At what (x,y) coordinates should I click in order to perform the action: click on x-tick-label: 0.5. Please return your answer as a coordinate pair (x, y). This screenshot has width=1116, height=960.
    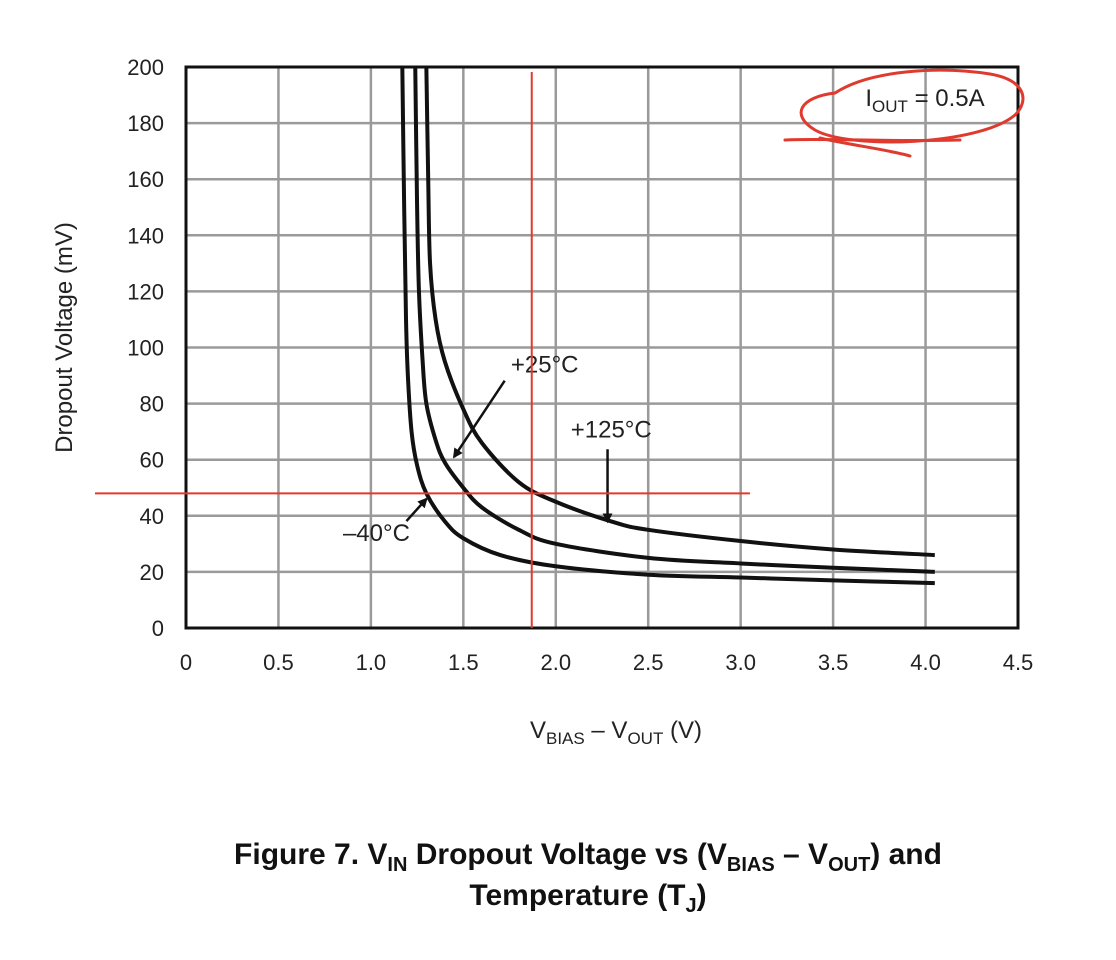
    Looking at the image, I should click on (278, 662).